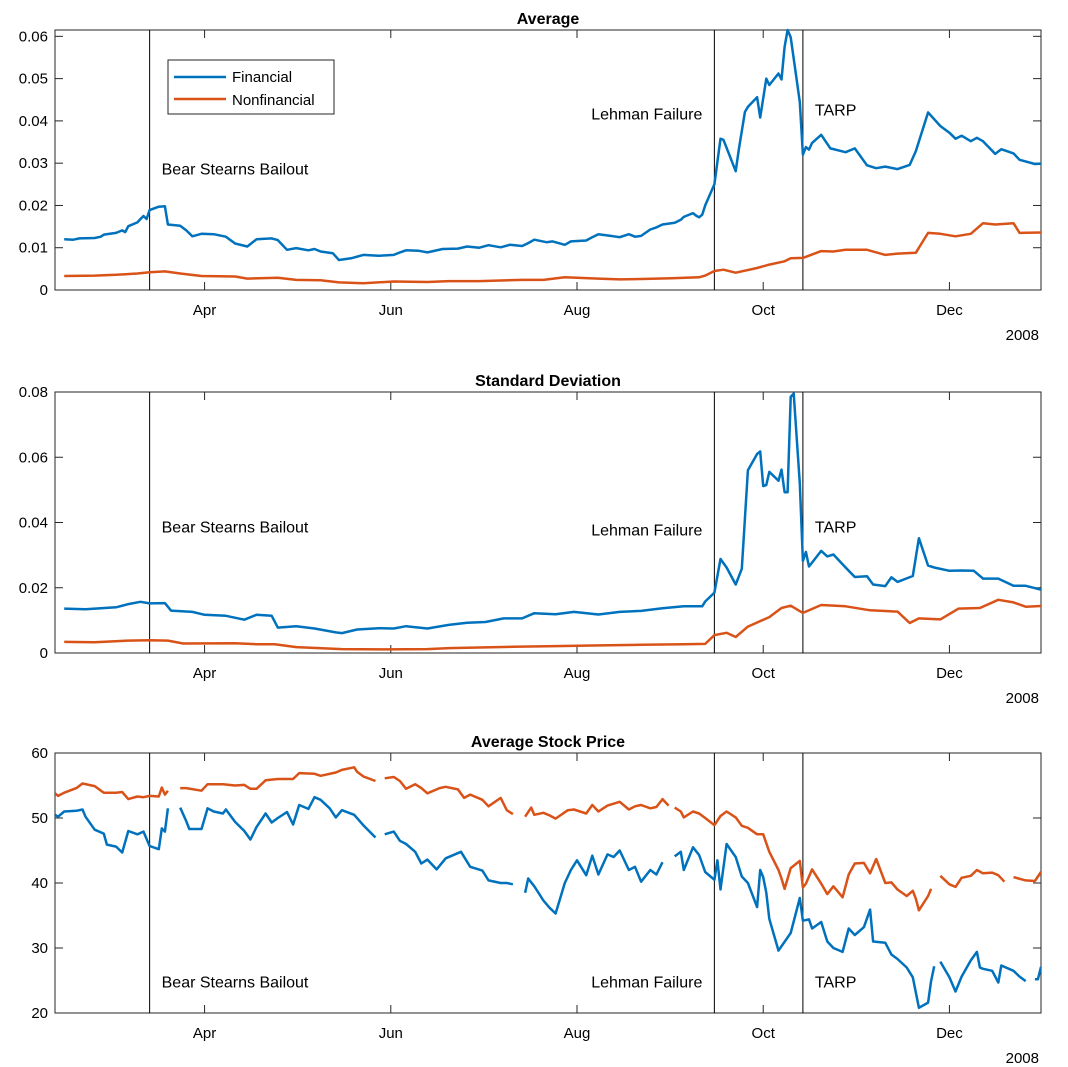 This screenshot has width=1068, height=1067. Describe the element at coordinates (548, 381) in the screenshot. I see `standard-deviation-title: Standard Deviation` at that location.